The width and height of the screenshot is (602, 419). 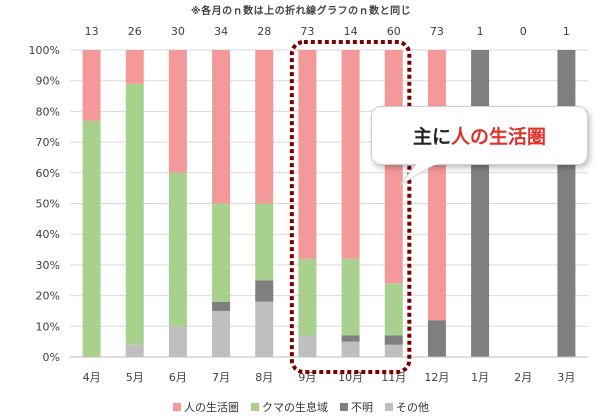 I want to click on n-value-label: 28, so click(x=264, y=31).